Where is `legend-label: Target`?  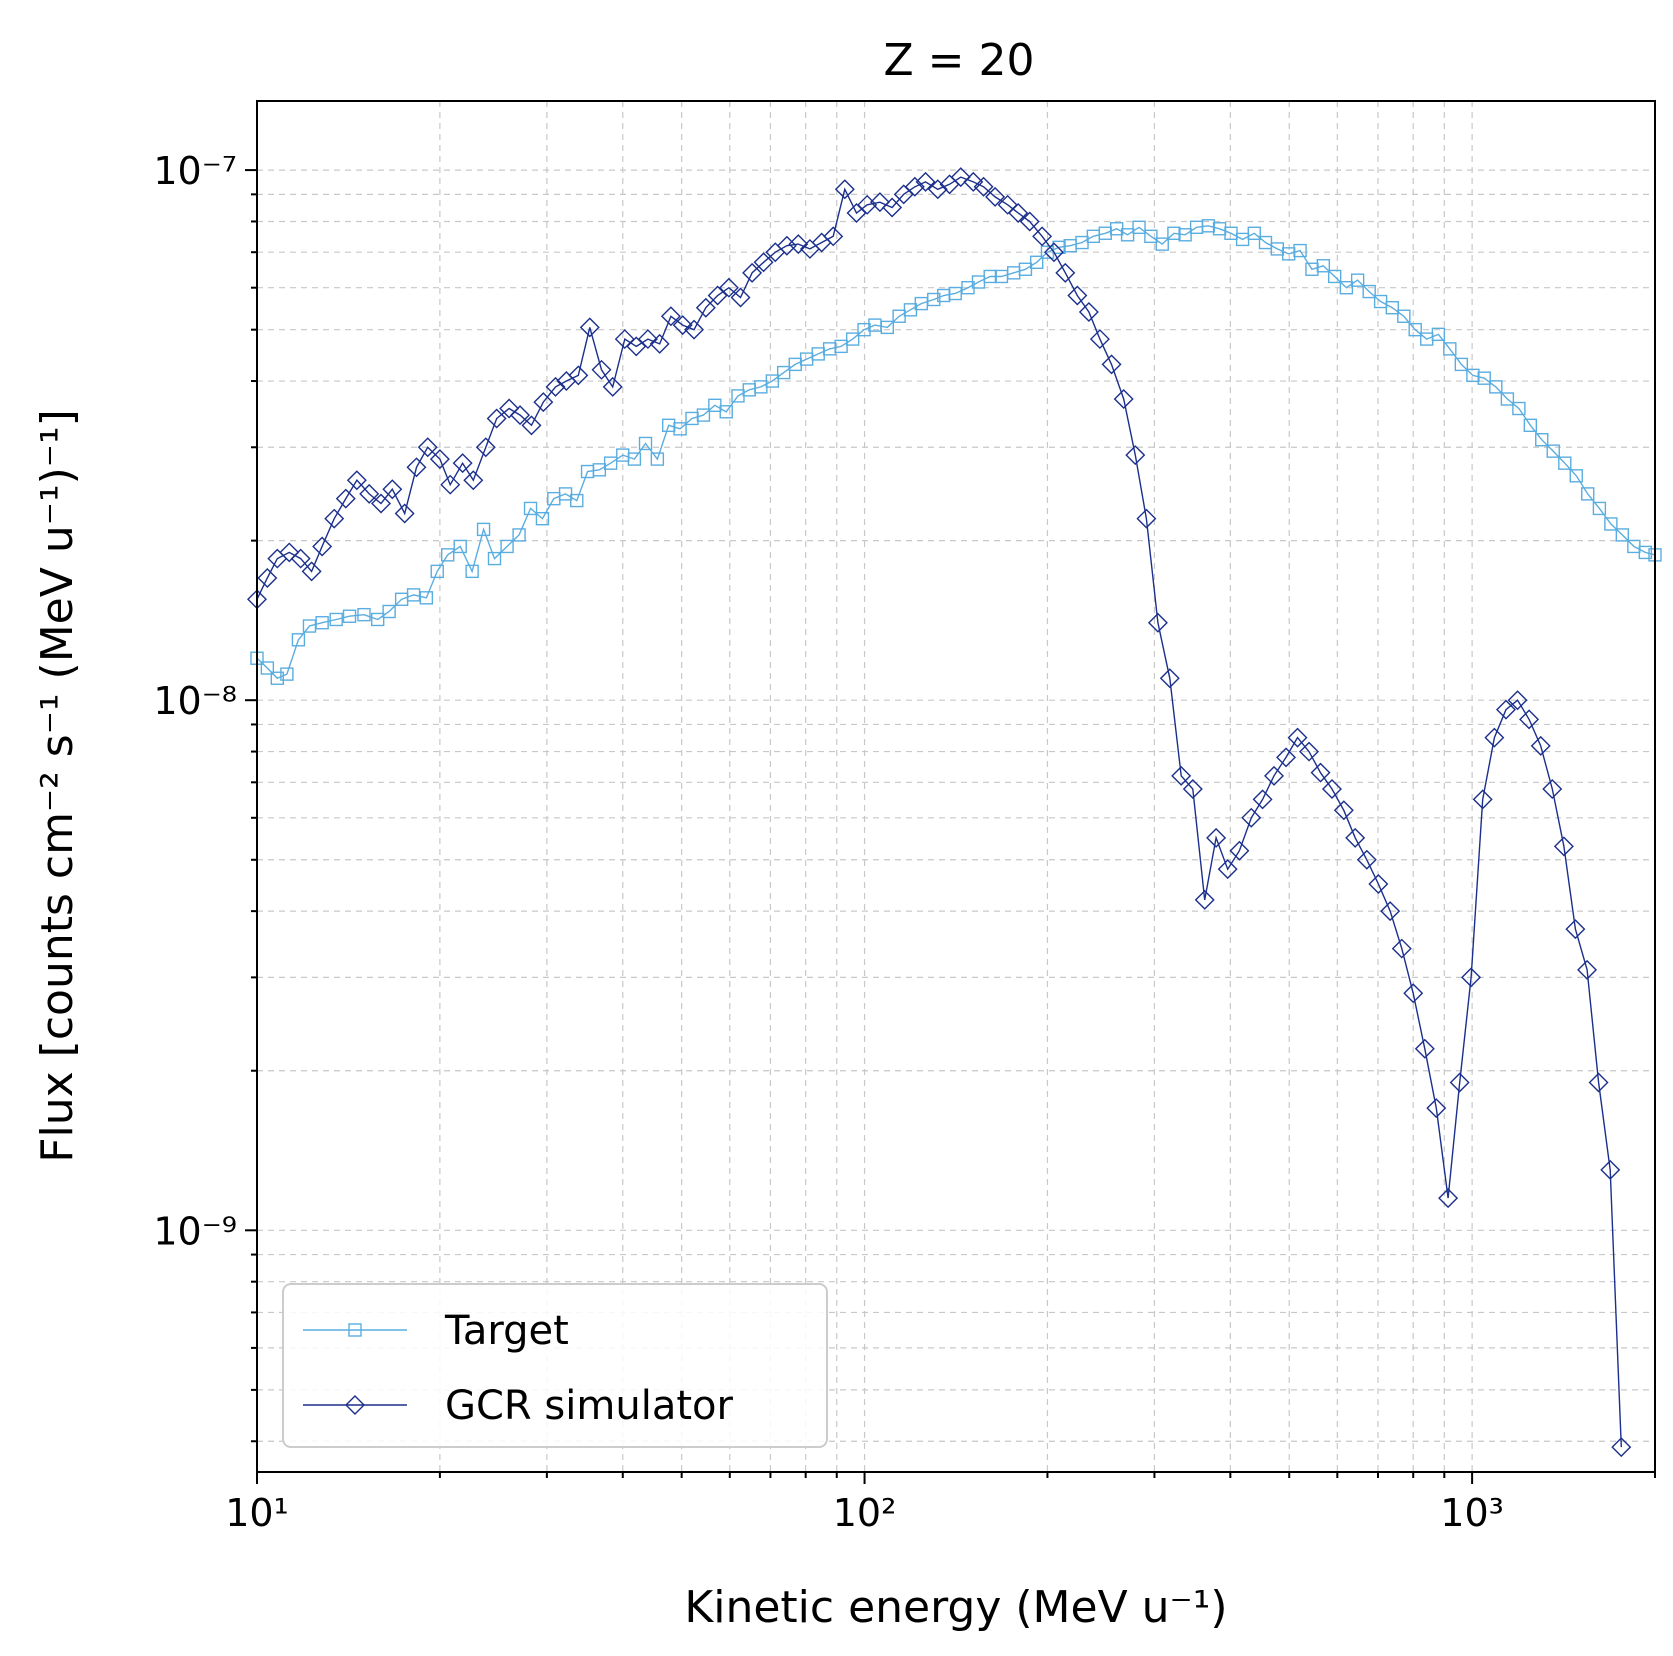
legend-label: Target is located at coordinates (506, 1331).